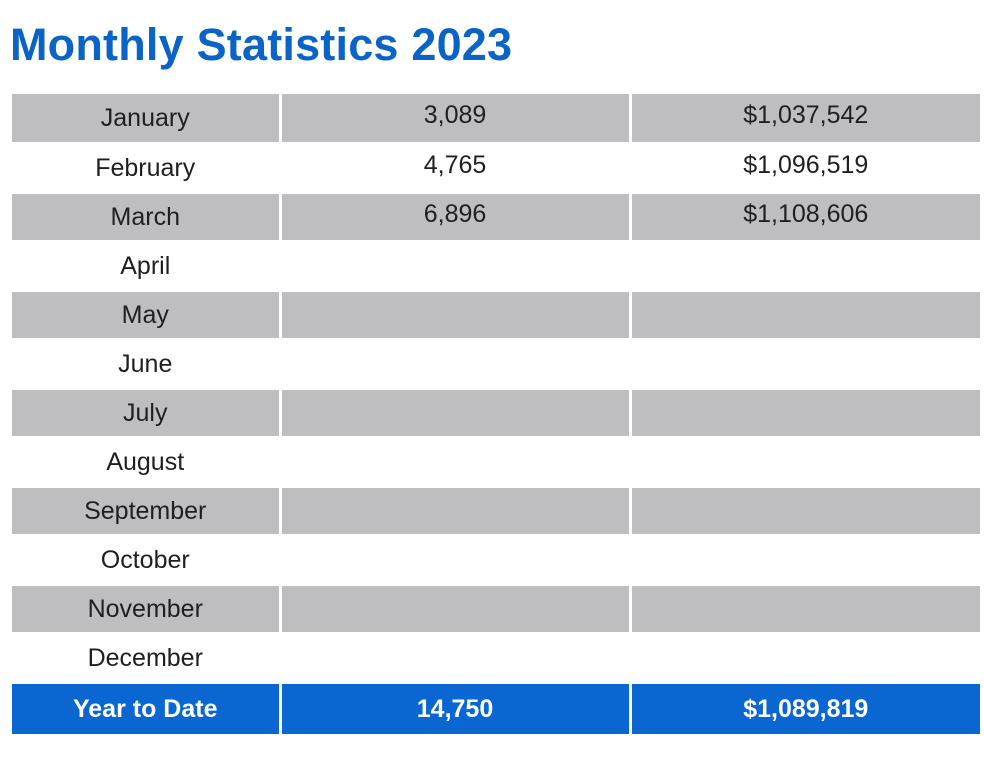 This screenshot has width=984, height=783. Describe the element at coordinates (261, 44) in the screenshot. I see `page-title: Monthly Statistics 2023` at that location.